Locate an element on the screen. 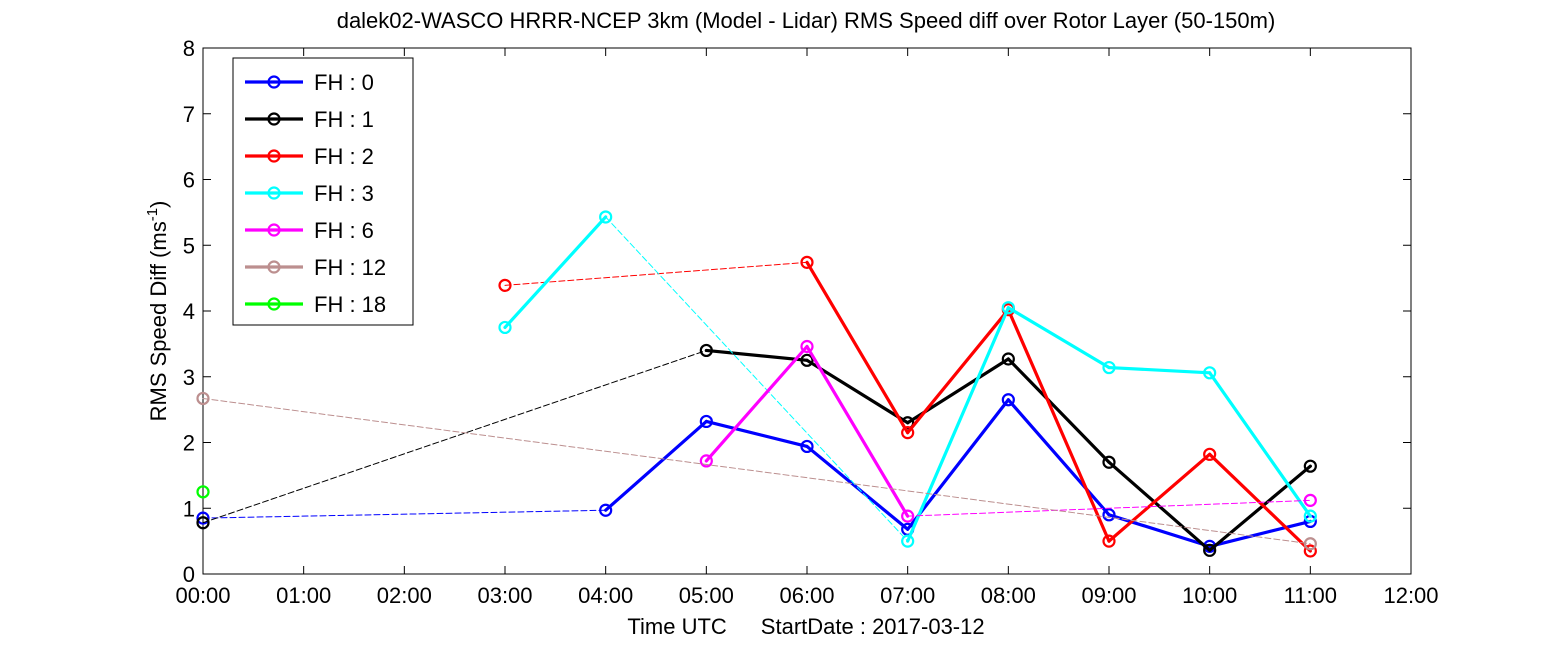 Image resolution: width=1559 pixels, height=656 pixels. x-tick-label: 02:00 is located at coordinates (404, 595).